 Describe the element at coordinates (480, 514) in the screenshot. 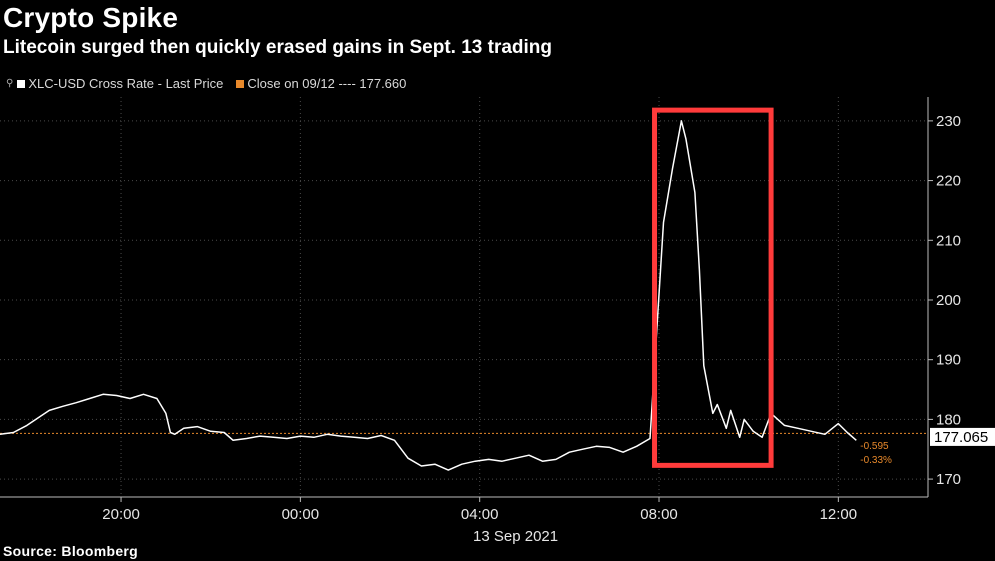

I see `x-tick-label: 04:00` at that location.